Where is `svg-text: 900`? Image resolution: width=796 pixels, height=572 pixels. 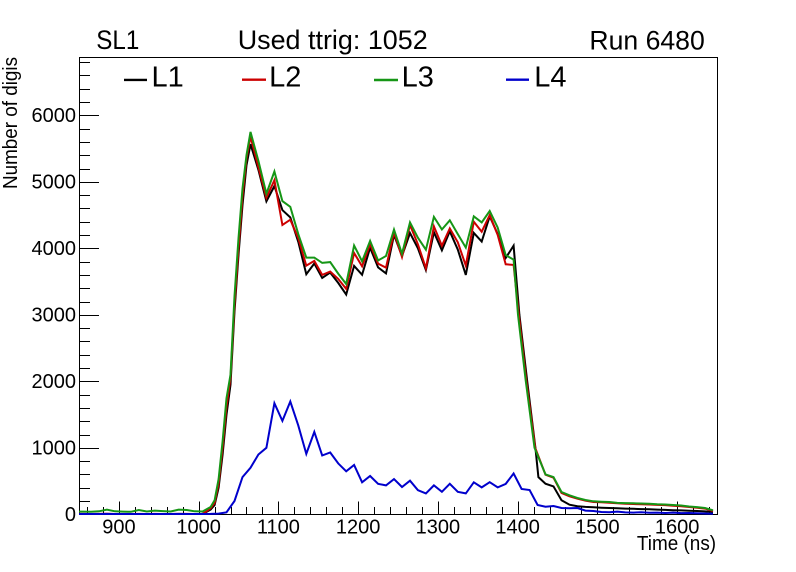 svg-text: 900 is located at coordinates (118, 527).